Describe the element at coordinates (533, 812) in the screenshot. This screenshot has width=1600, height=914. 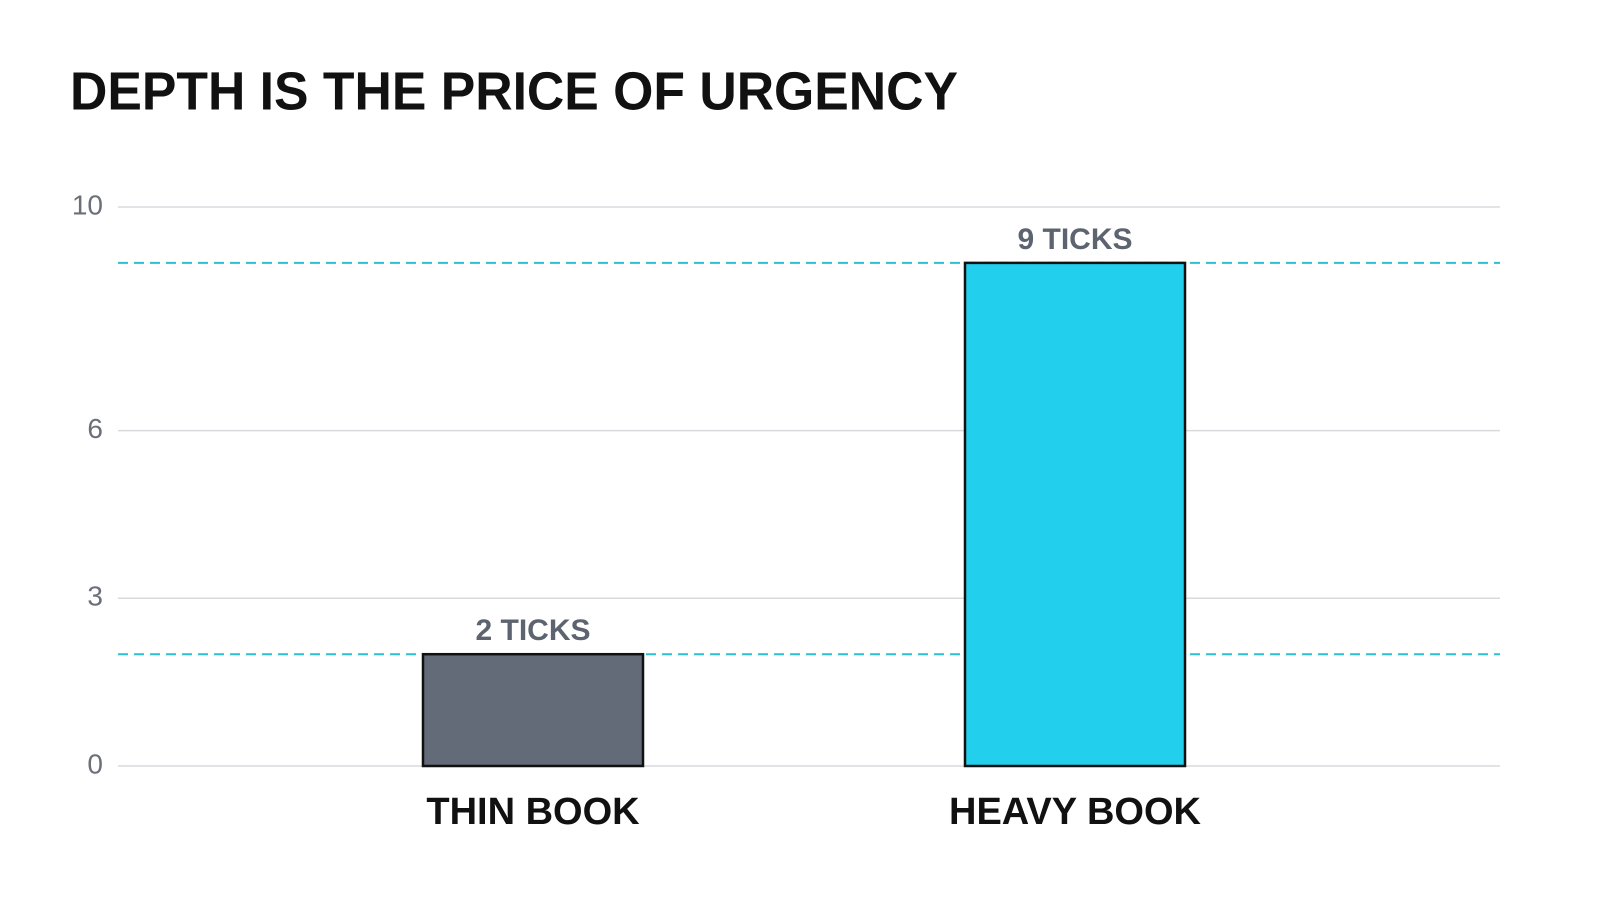
I see `x-tick-label: THIN BOOK` at that location.